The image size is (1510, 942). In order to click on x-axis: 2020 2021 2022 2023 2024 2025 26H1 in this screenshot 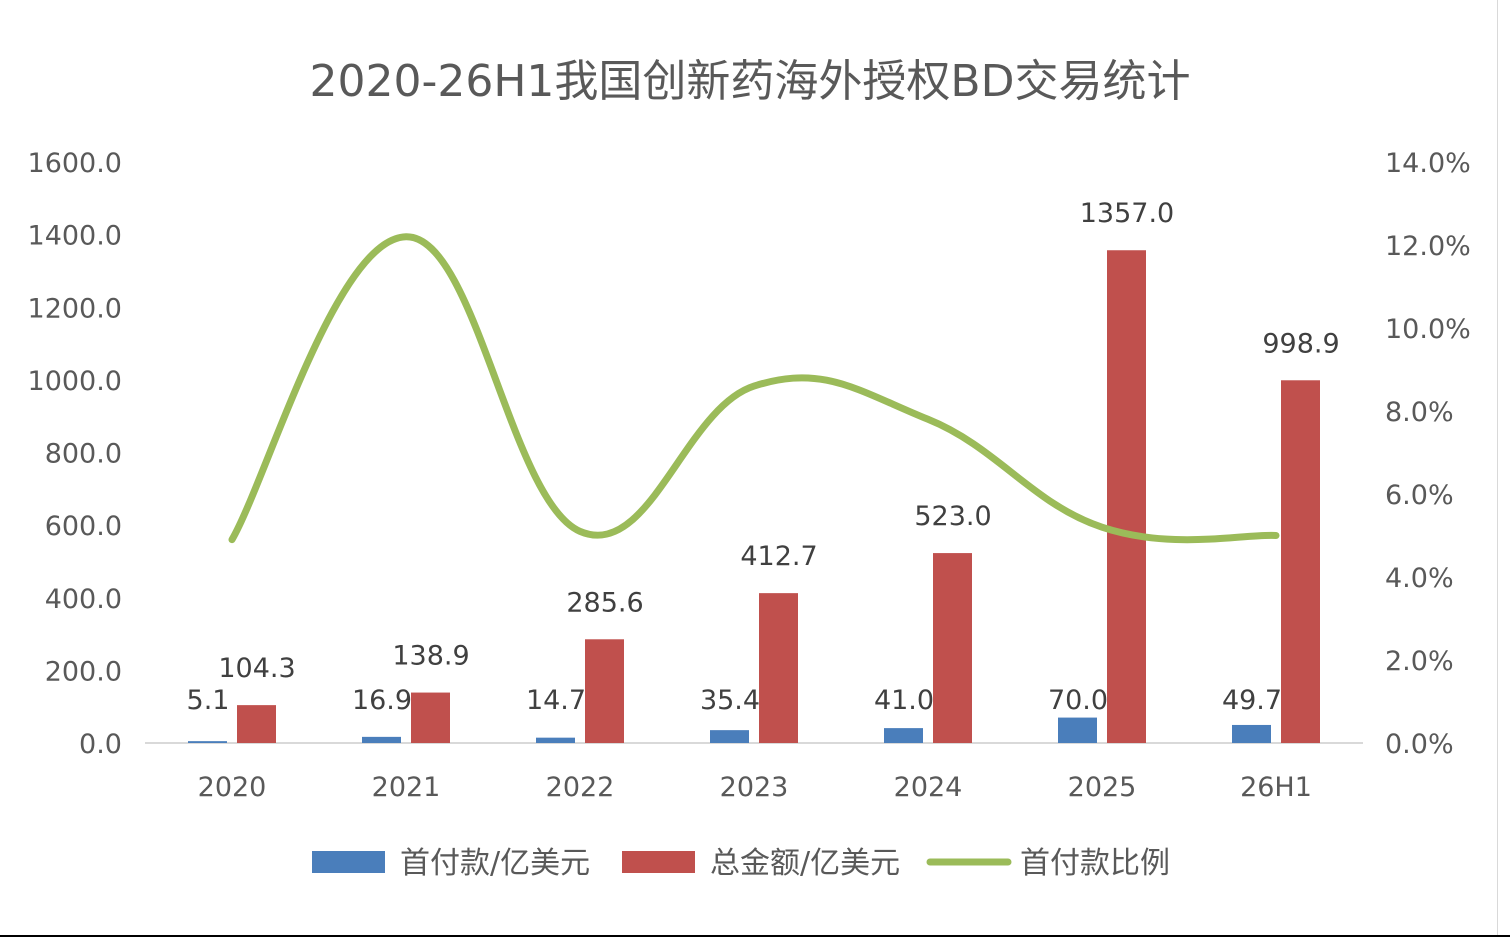, I will do `click(755, 787)`.